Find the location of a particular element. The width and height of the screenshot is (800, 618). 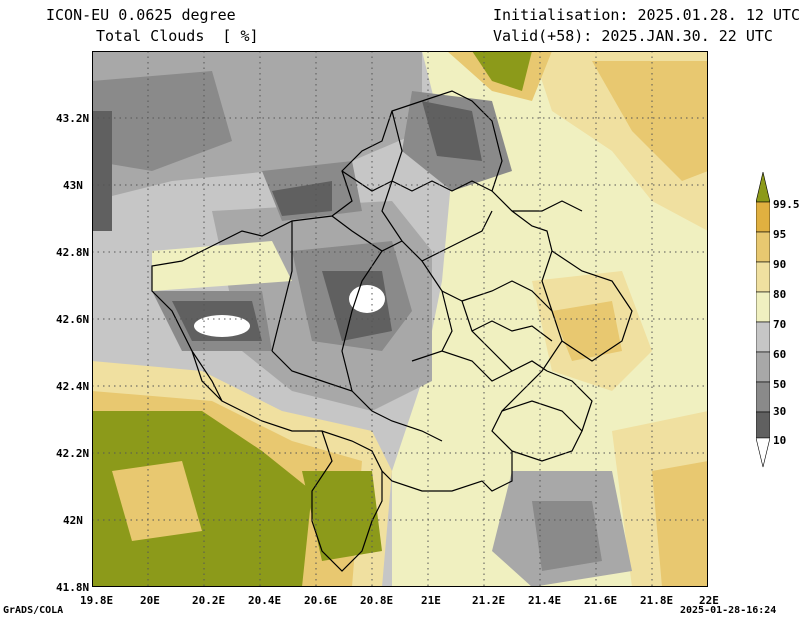

colorbar-label: 99.5 is located at coordinates (786, 204).